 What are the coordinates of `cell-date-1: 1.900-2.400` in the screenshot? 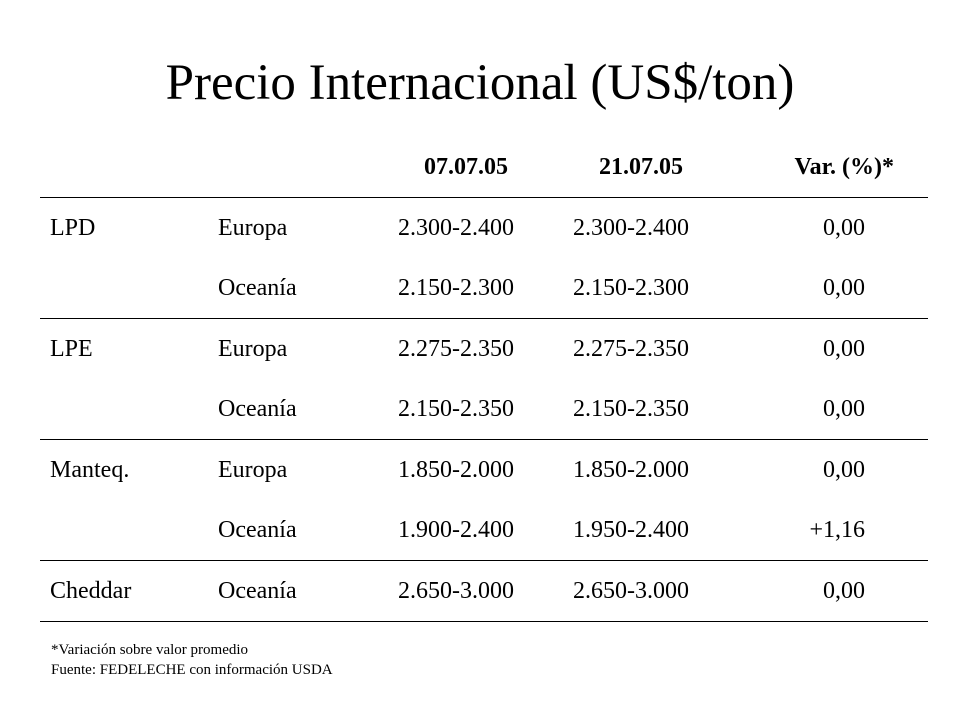 It's located at (456, 529).